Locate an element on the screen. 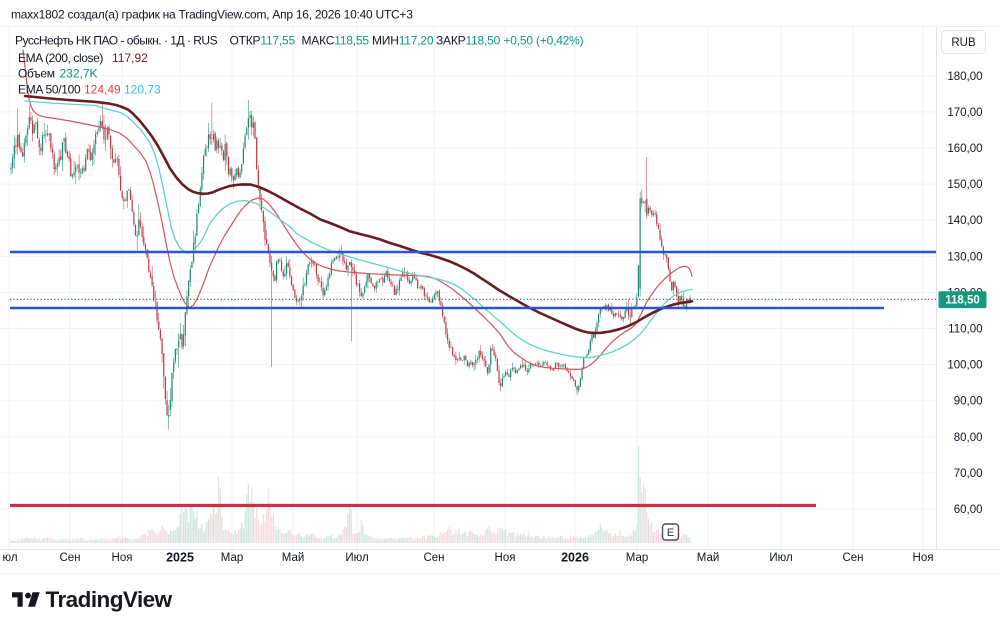  svg-text: 60,00 is located at coordinates (968, 510).